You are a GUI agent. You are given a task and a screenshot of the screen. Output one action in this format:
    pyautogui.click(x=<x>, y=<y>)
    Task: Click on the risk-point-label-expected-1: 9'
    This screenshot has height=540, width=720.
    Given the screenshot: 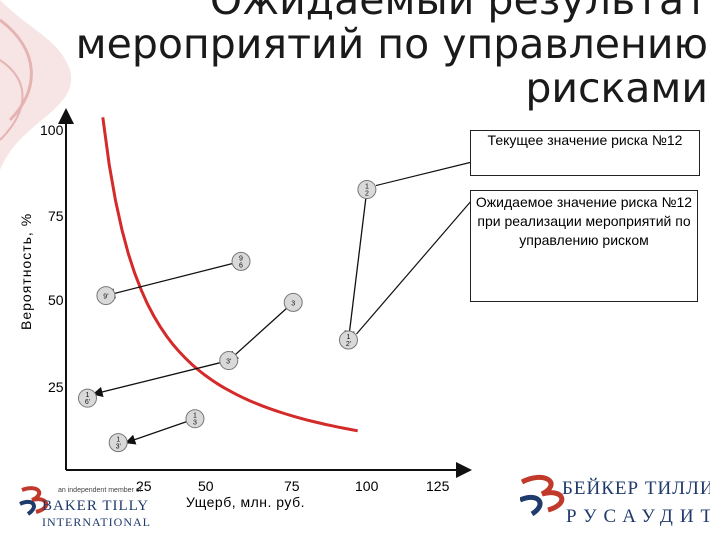 What is the action you would take?
    pyautogui.click(x=105, y=297)
    